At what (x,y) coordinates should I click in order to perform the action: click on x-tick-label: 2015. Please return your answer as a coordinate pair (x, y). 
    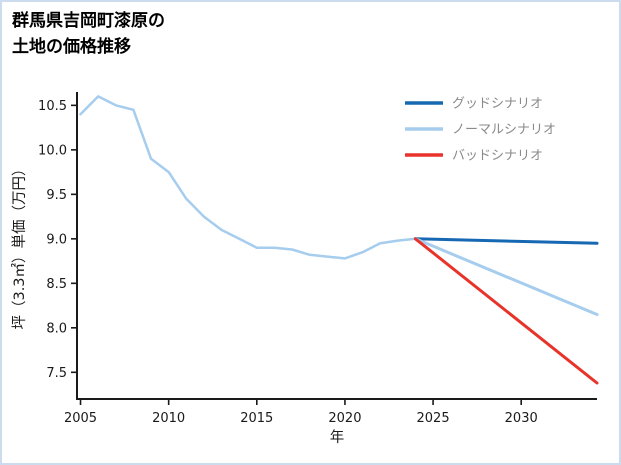
    Looking at the image, I should click on (256, 418).